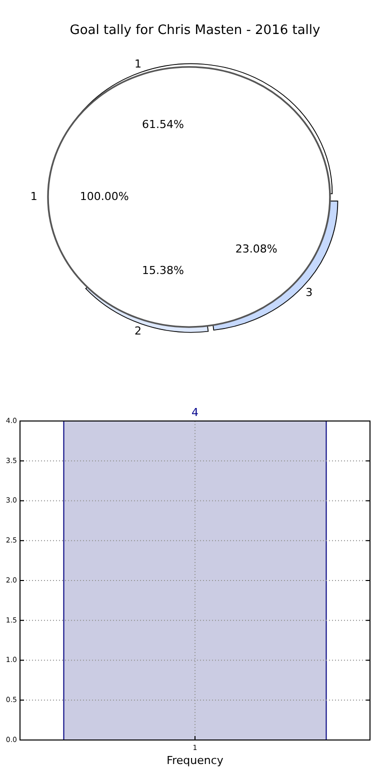 This screenshot has height=780, width=390. I want to click on slice-label: 3, so click(309, 292).